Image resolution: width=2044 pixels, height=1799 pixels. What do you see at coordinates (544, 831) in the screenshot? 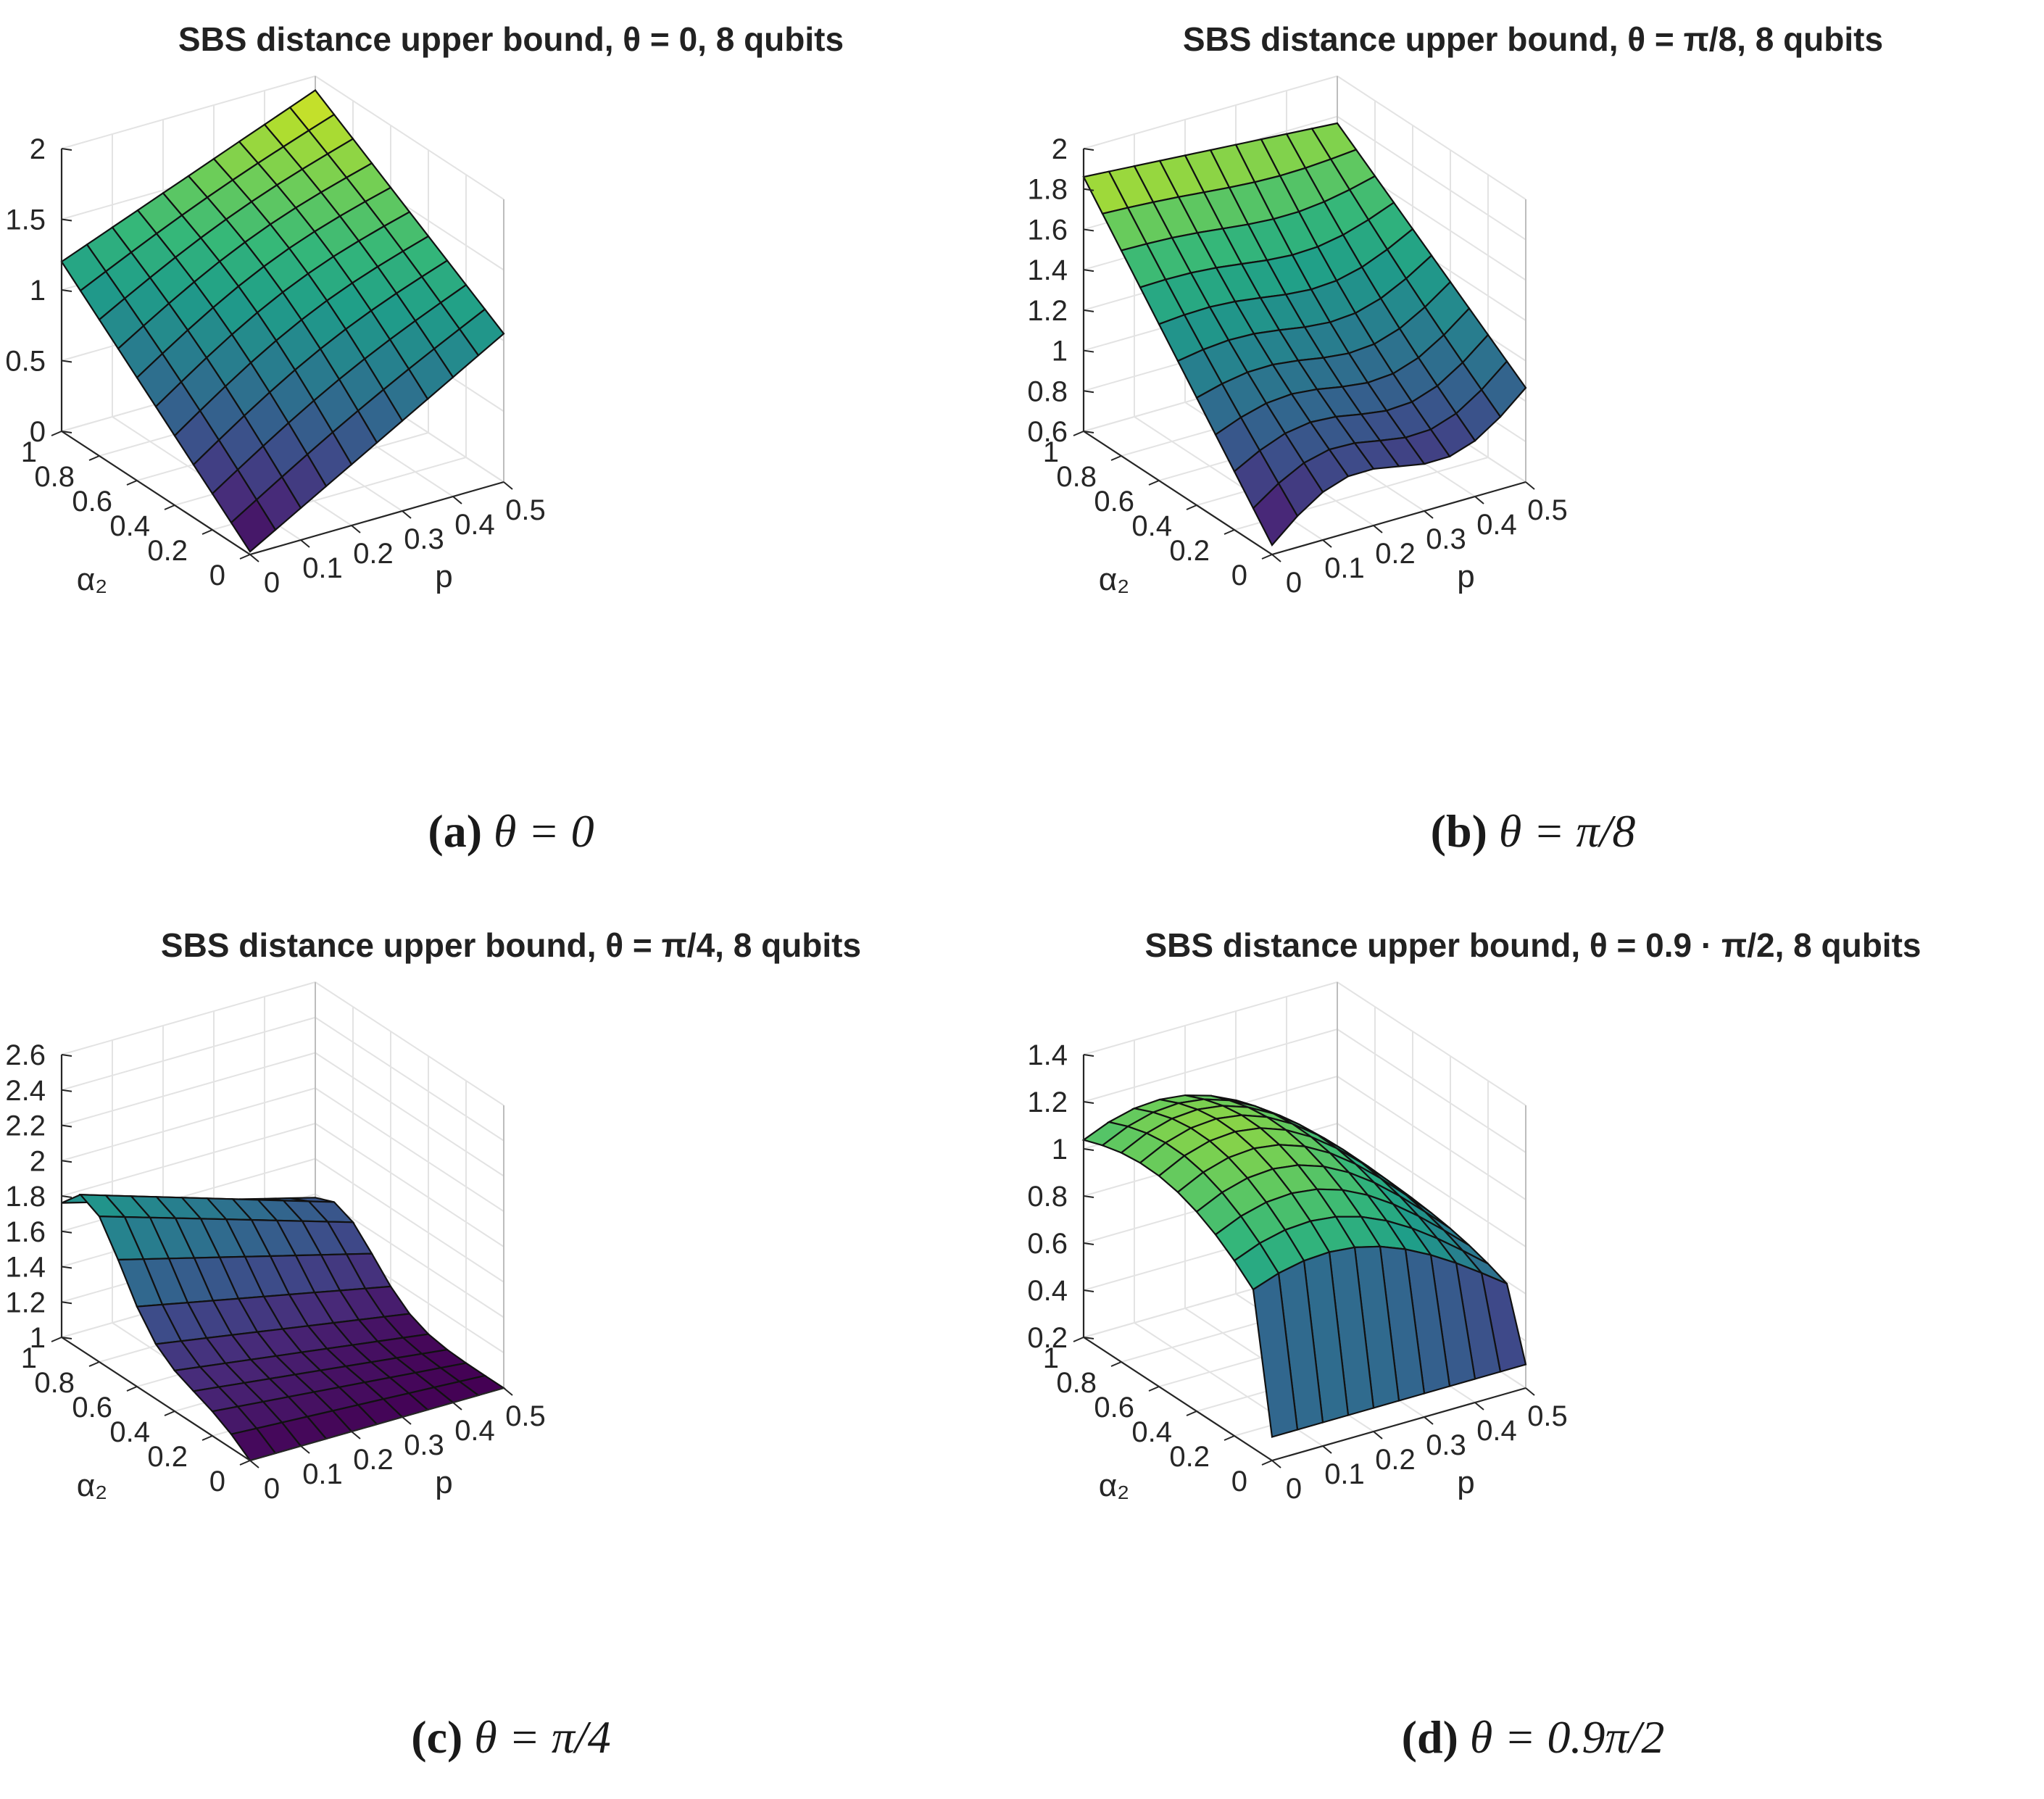
I see `caption-formula-a: θ = 0` at bounding box center [544, 831].